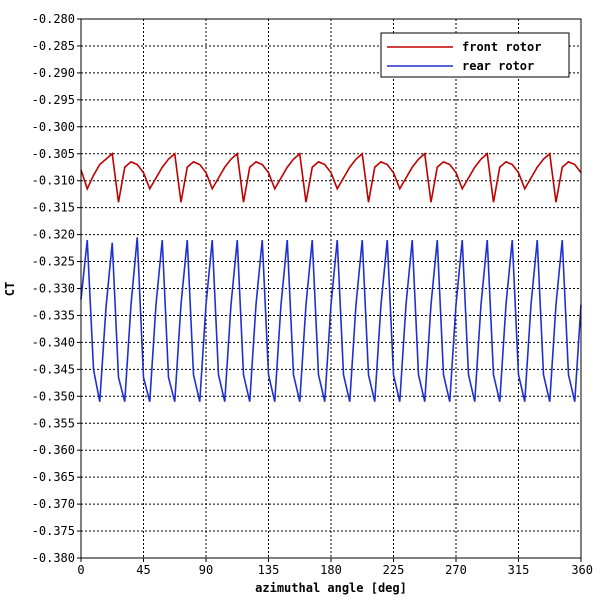  Describe the element at coordinates (53, 423) in the screenshot. I see `y-tick-label: -0.355` at that location.